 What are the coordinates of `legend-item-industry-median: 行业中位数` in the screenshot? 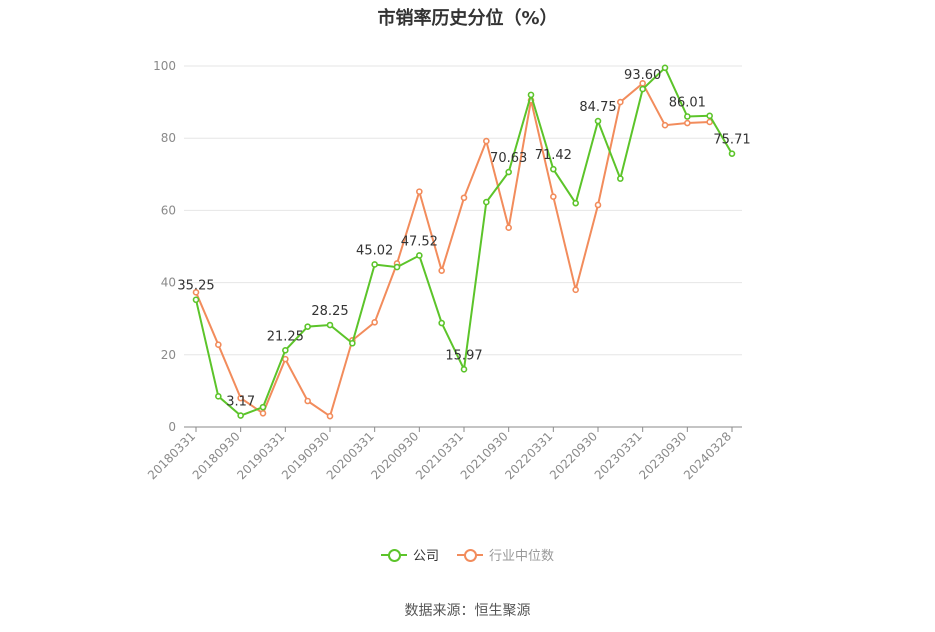 It's located at (505, 554).